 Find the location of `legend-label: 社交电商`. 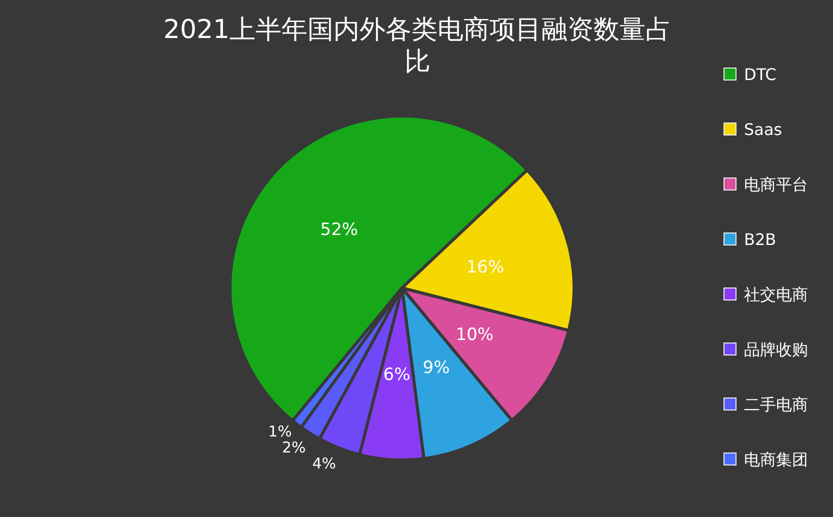

legend-label: 社交电商 is located at coordinates (776, 294).